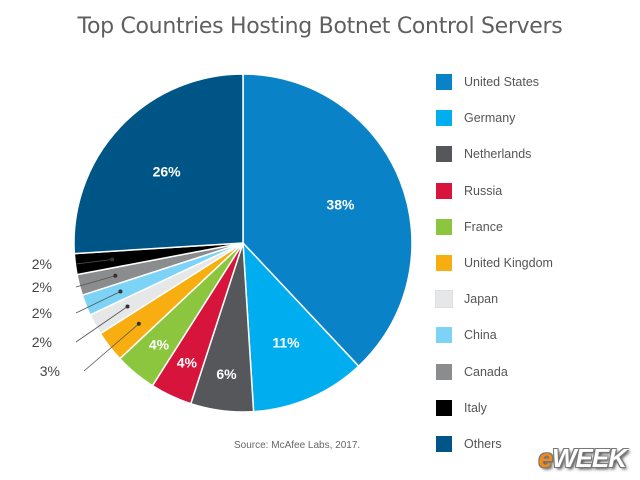 The image size is (640, 480). I want to click on legend-label: Others, so click(483, 443).